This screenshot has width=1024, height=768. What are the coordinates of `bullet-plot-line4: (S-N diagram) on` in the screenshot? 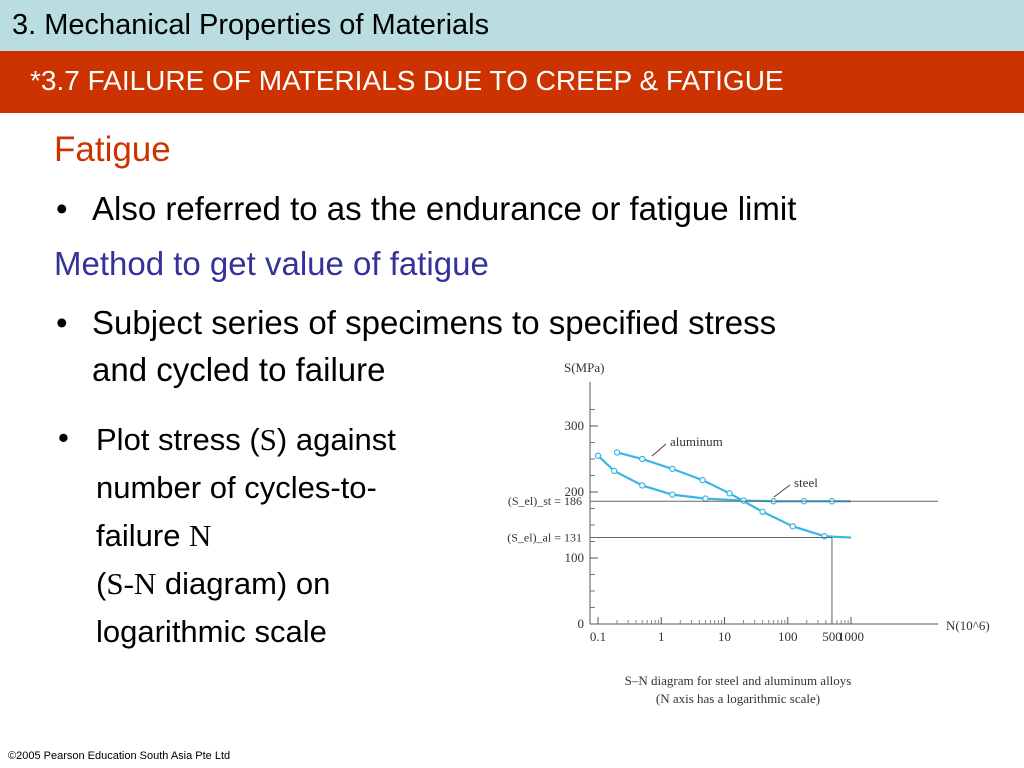 It's located at (213, 583).